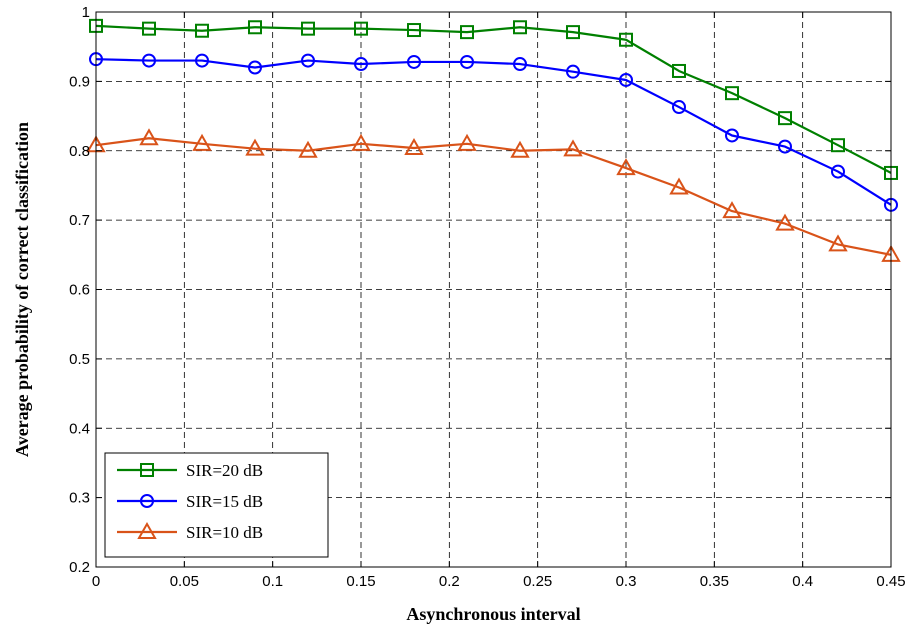 The height and width of the screenshot is (633, 912). I want to click on y-tick-label: 0.9, so click(79, 81).